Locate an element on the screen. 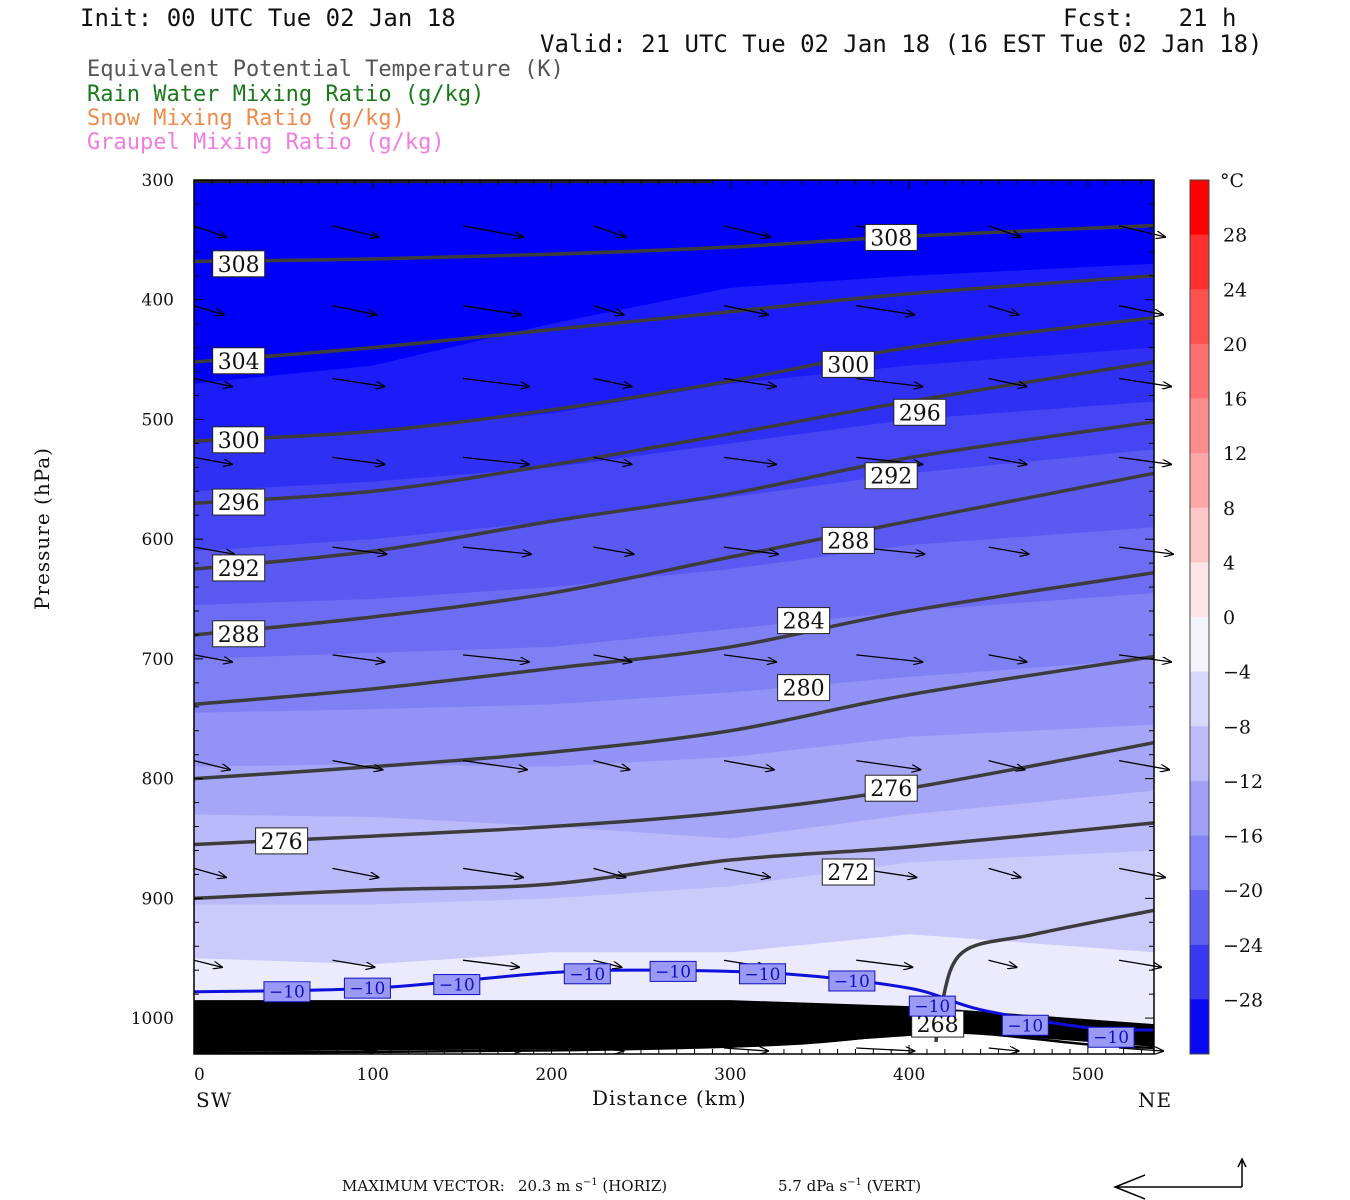 The width and height of the screenshot is (1350, 1200). colorbar-tick-label: −24 is located at coordinates (1243, 946).